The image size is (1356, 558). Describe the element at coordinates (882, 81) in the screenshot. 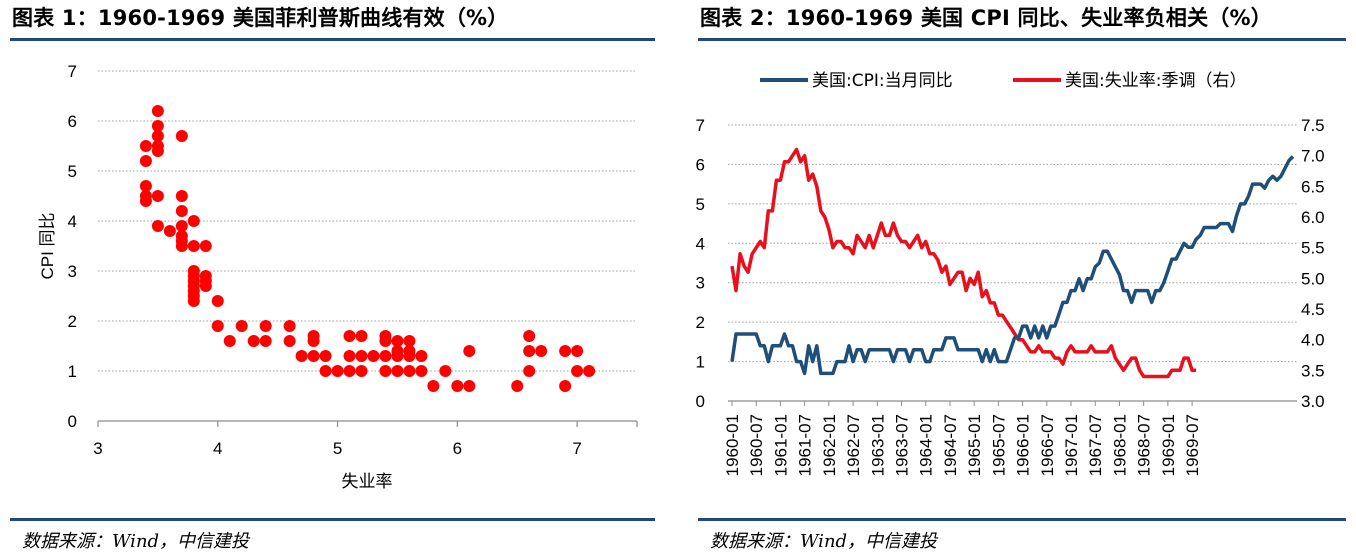

I see `legend-cpi-label: 美国:CPI:当月同比` at that location.